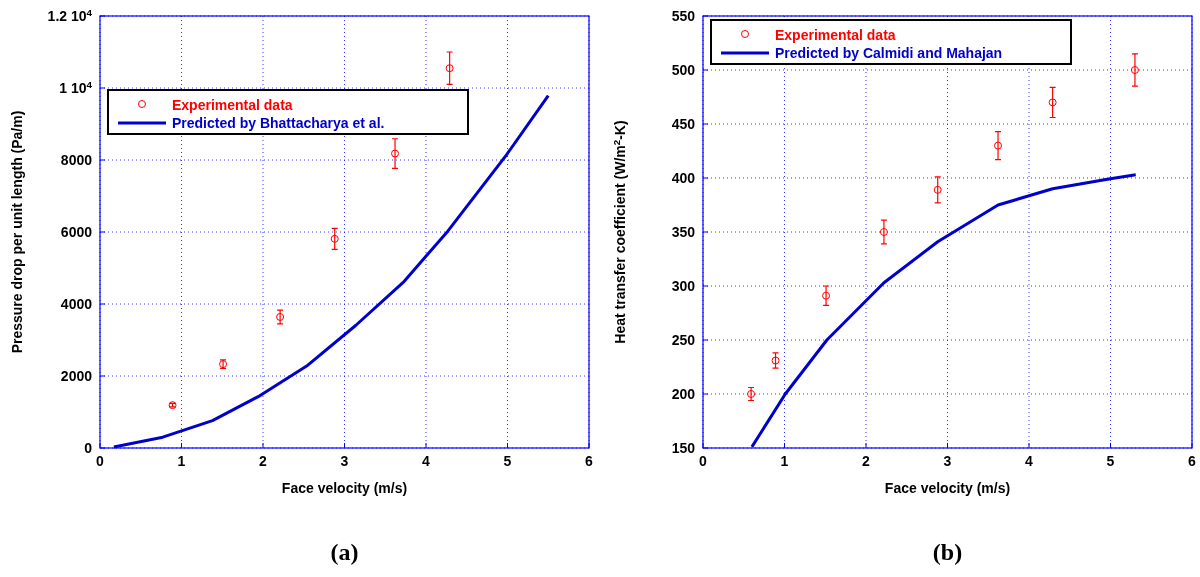  Describe the element at coordinates (17, 232) in the screenshot. I see `y-axis-title: Pressure drop per unit length (Pa/m)` at that location.